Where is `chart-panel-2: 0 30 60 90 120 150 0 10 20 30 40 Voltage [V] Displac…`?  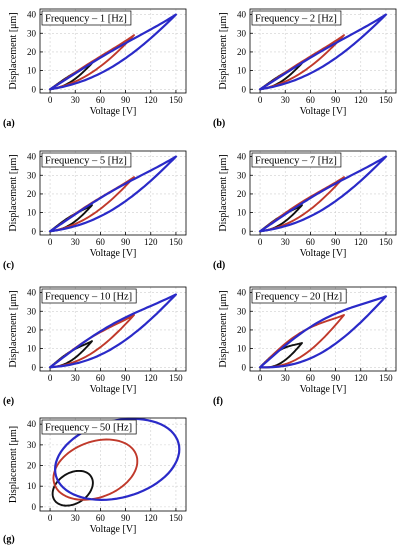 chart-panel-2: 0 30 60 90 120 150 0 10 20 30 40 Voltage [V] Displac… is located at coordinates (305, 68).